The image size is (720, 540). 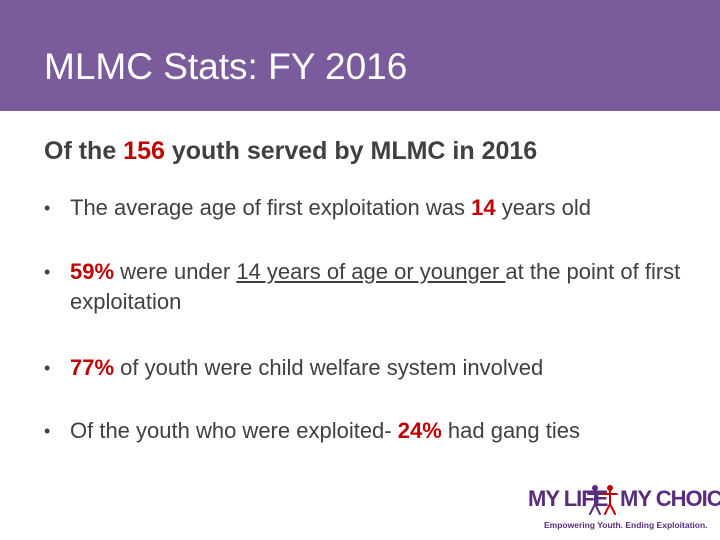 What do you see at coordinates (483, 207) in the screenshot?
I see `bullet-1-highlight: 14` at bounding box center [483, 207].